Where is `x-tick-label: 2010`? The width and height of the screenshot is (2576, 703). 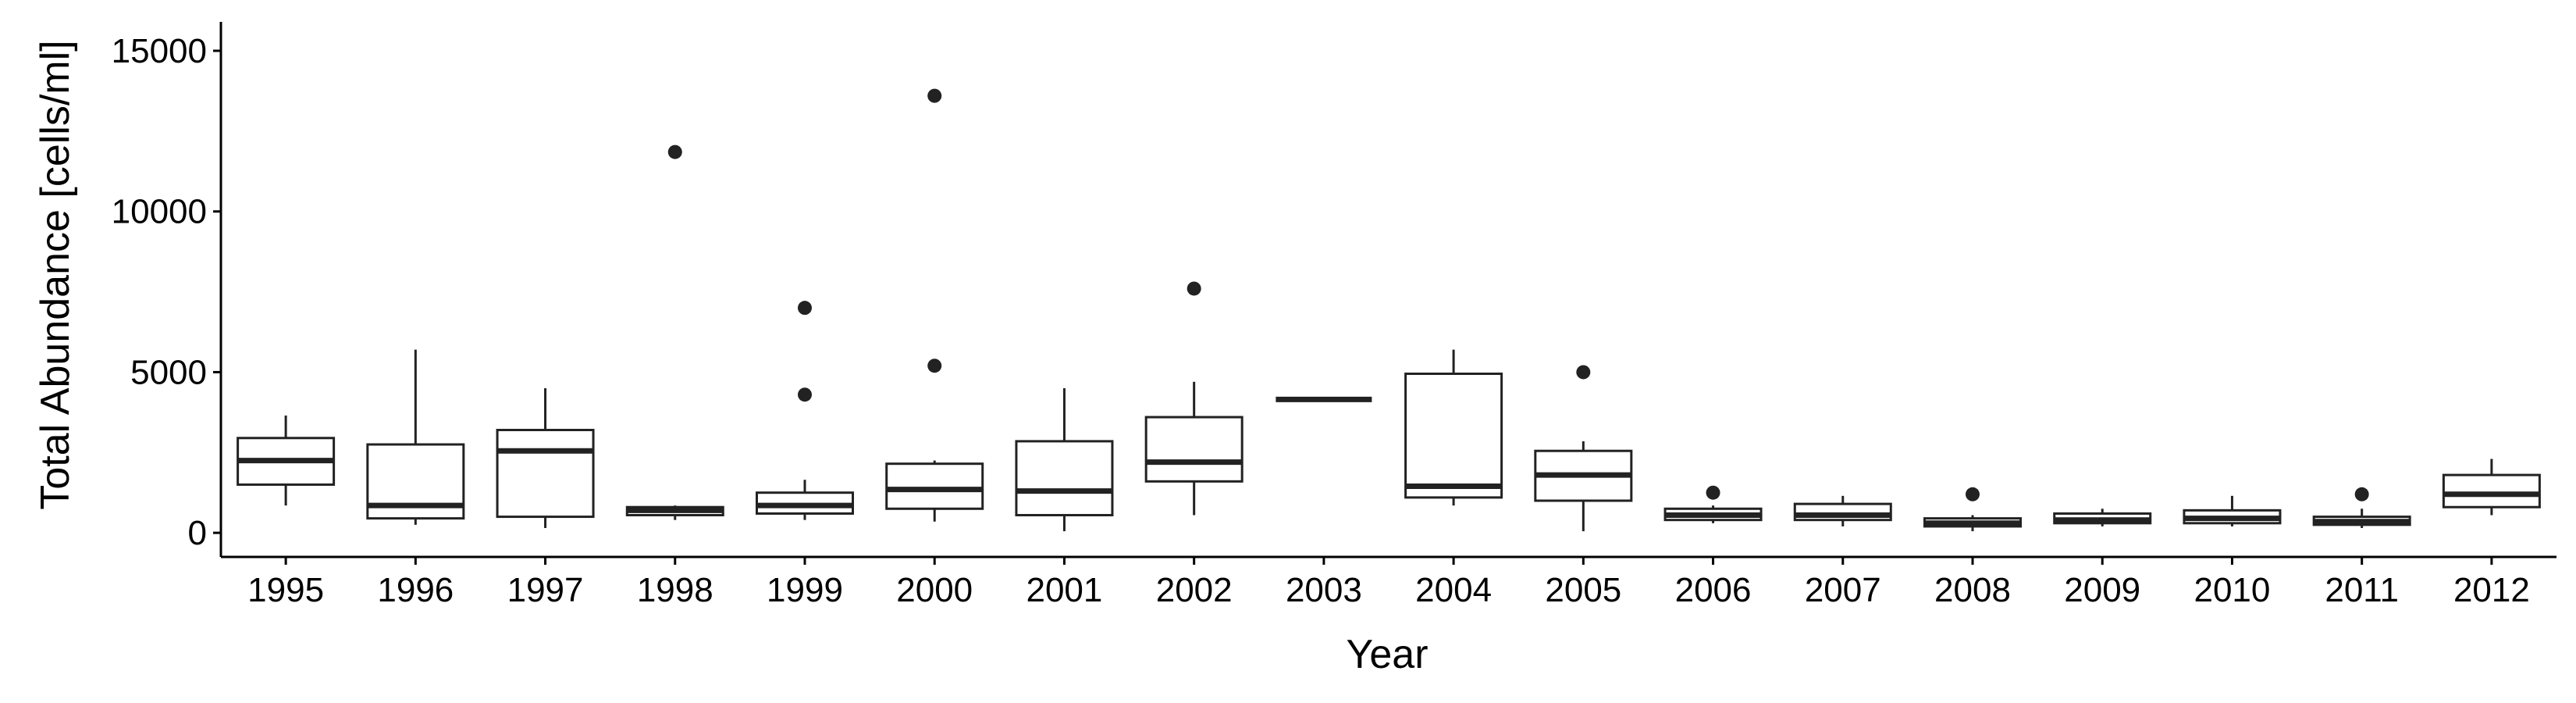 x-tick-label: 2010 is located at coordinates (2232, 590).